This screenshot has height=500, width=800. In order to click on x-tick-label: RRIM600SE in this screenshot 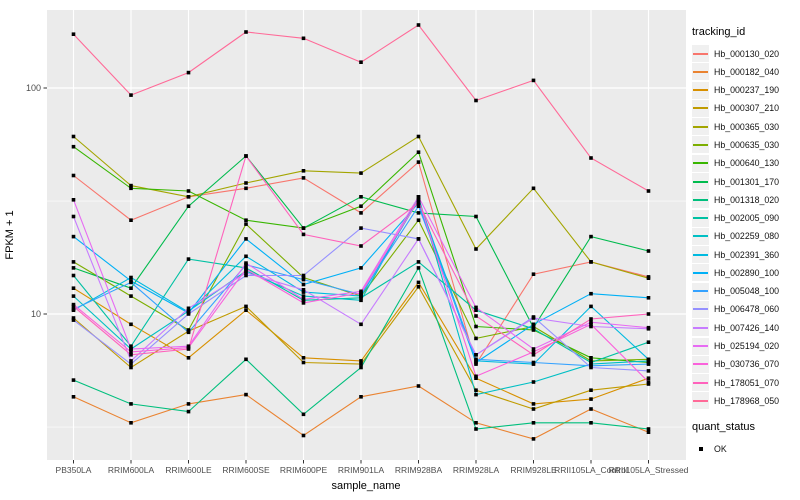, I will do `click(246, 470)`.